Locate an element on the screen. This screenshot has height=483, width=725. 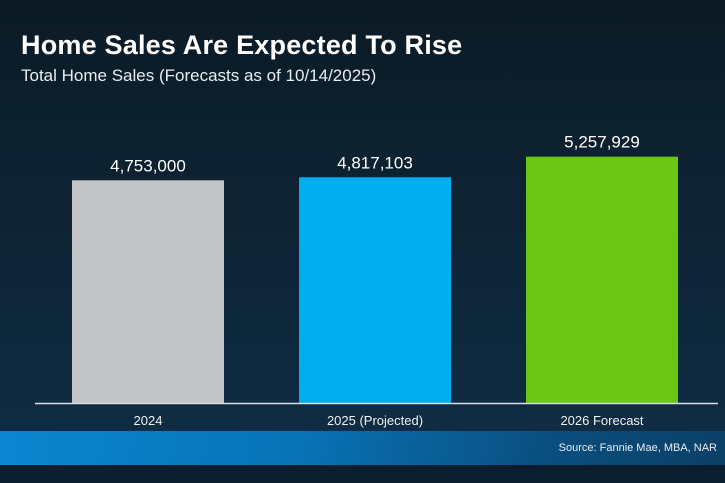
x-tick-label: 2025 (Projected) is located at coordinates (375, 420).